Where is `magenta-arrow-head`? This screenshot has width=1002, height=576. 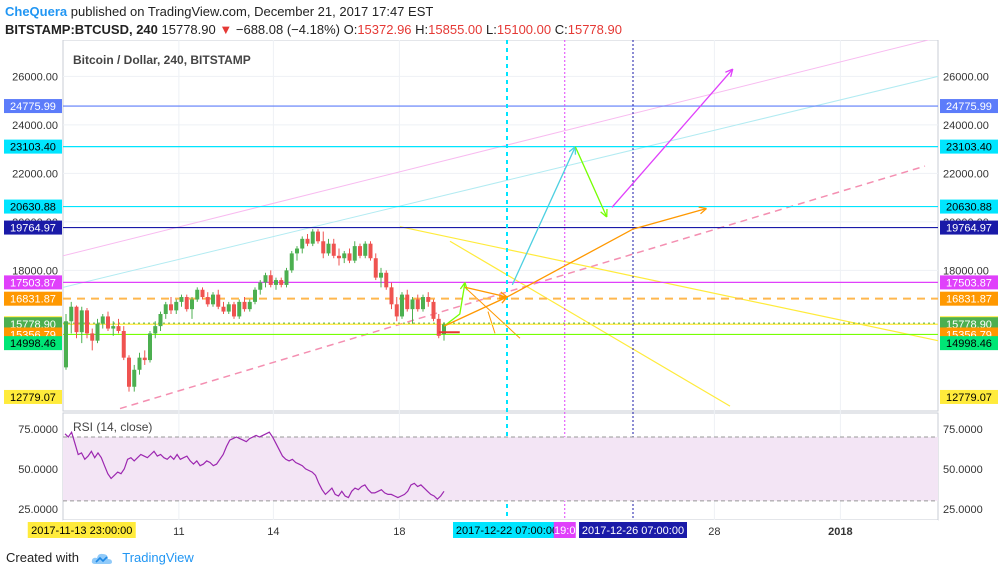
magenta-arrow-head is located at coordinates (729, 72).